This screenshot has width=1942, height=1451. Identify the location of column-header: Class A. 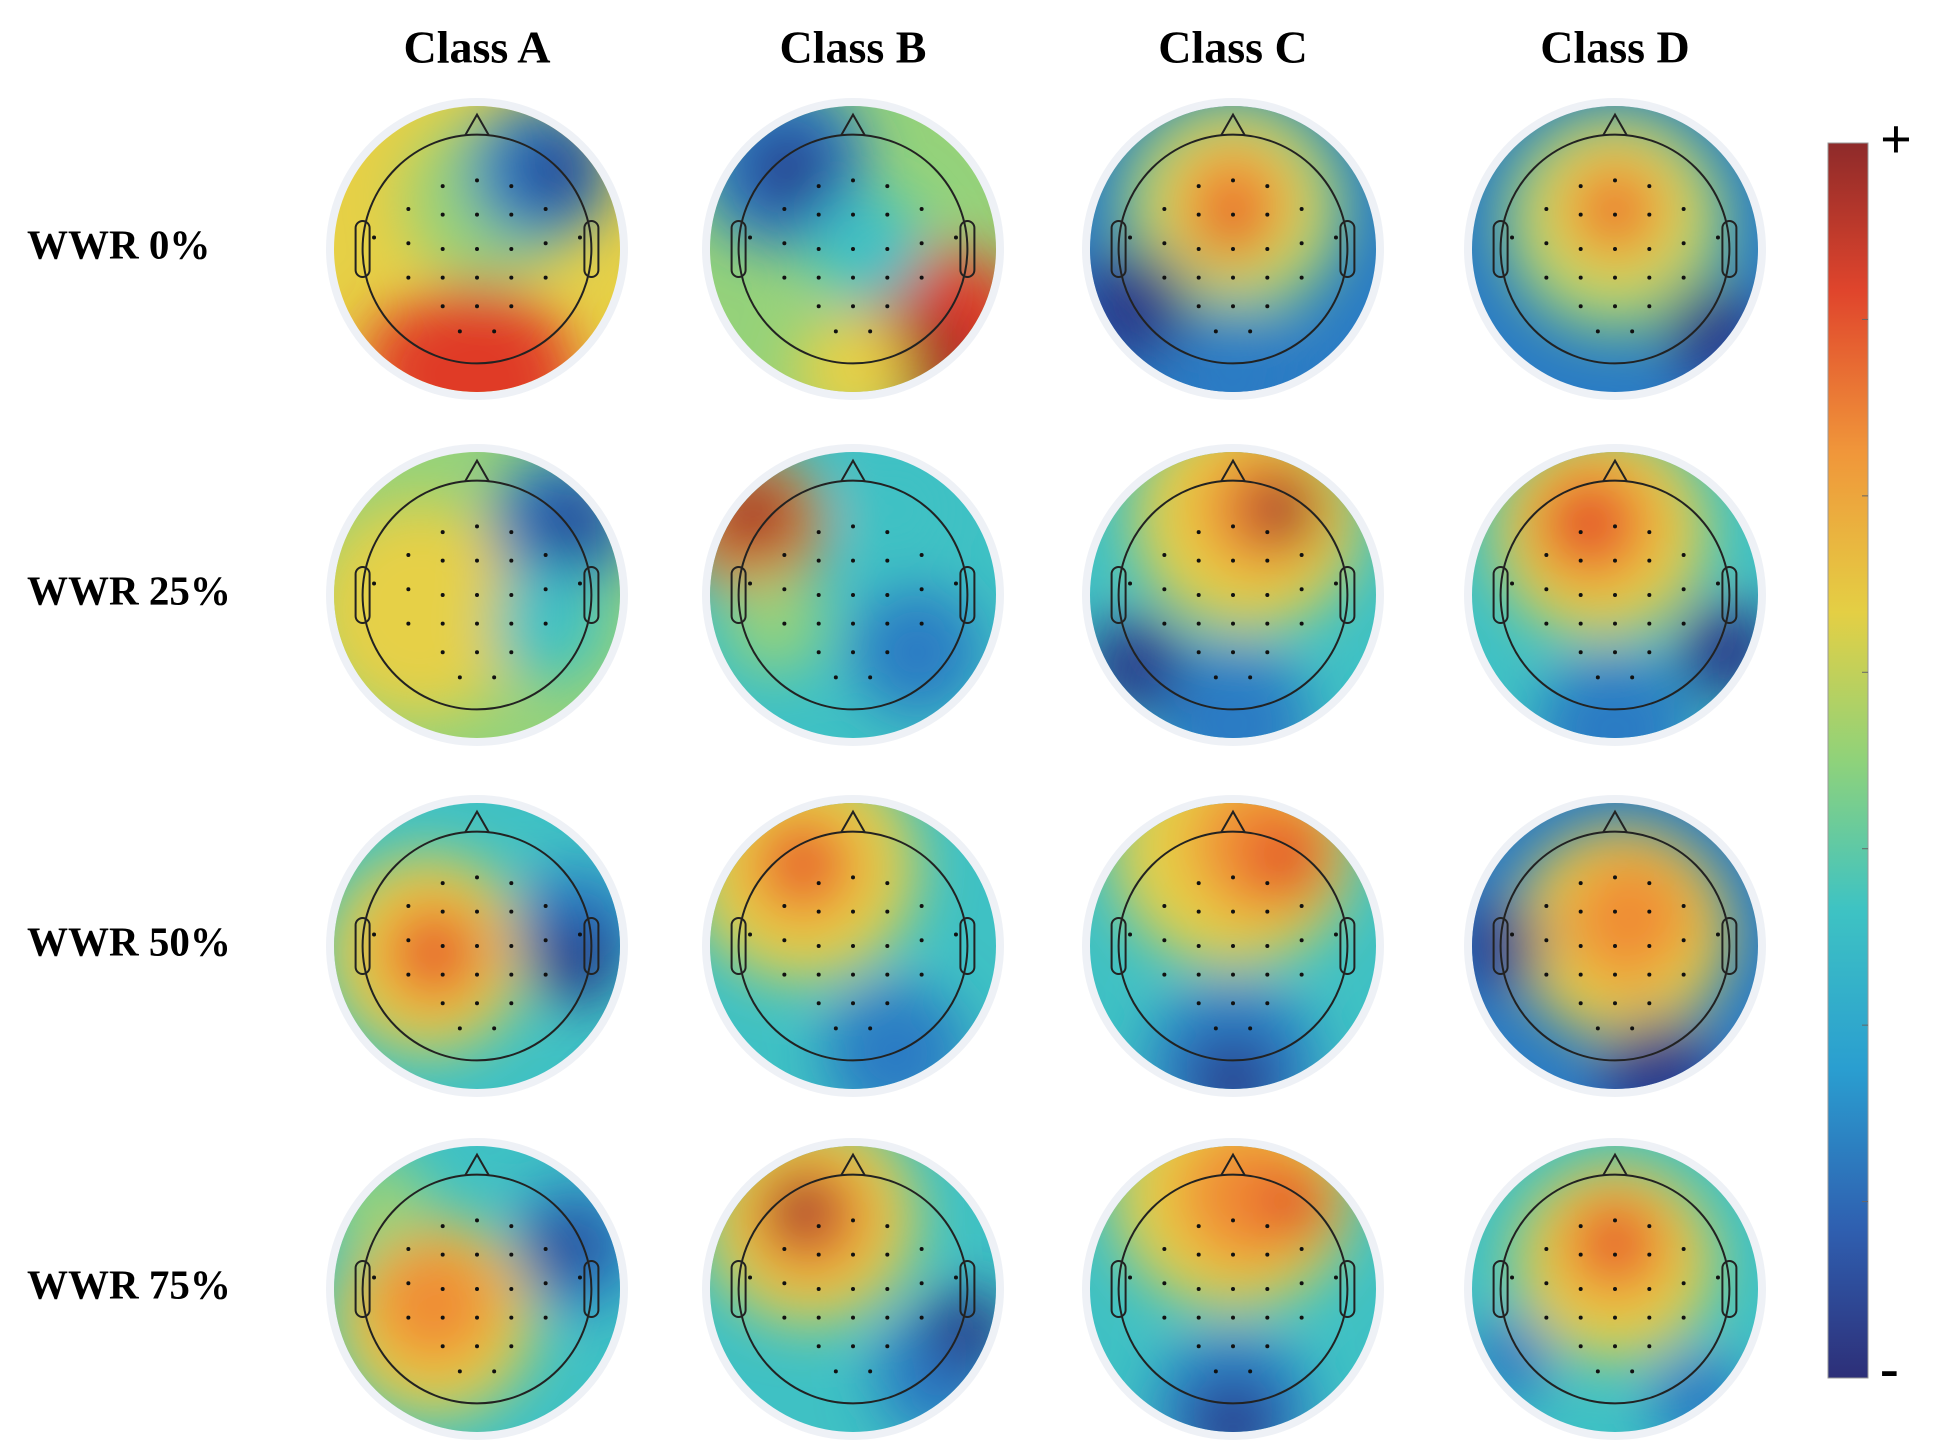
(477, 47).